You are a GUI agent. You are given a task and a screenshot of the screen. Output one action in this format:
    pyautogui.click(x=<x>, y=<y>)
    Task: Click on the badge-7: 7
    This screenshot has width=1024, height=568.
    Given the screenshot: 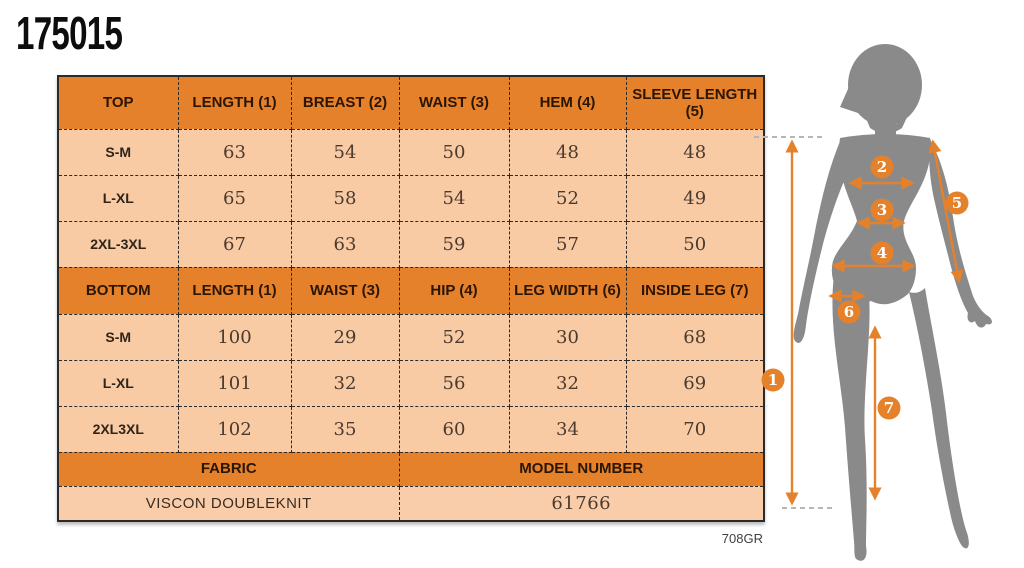 What is the action you would take?
    pyautogui.click(x=889, y=408)
    